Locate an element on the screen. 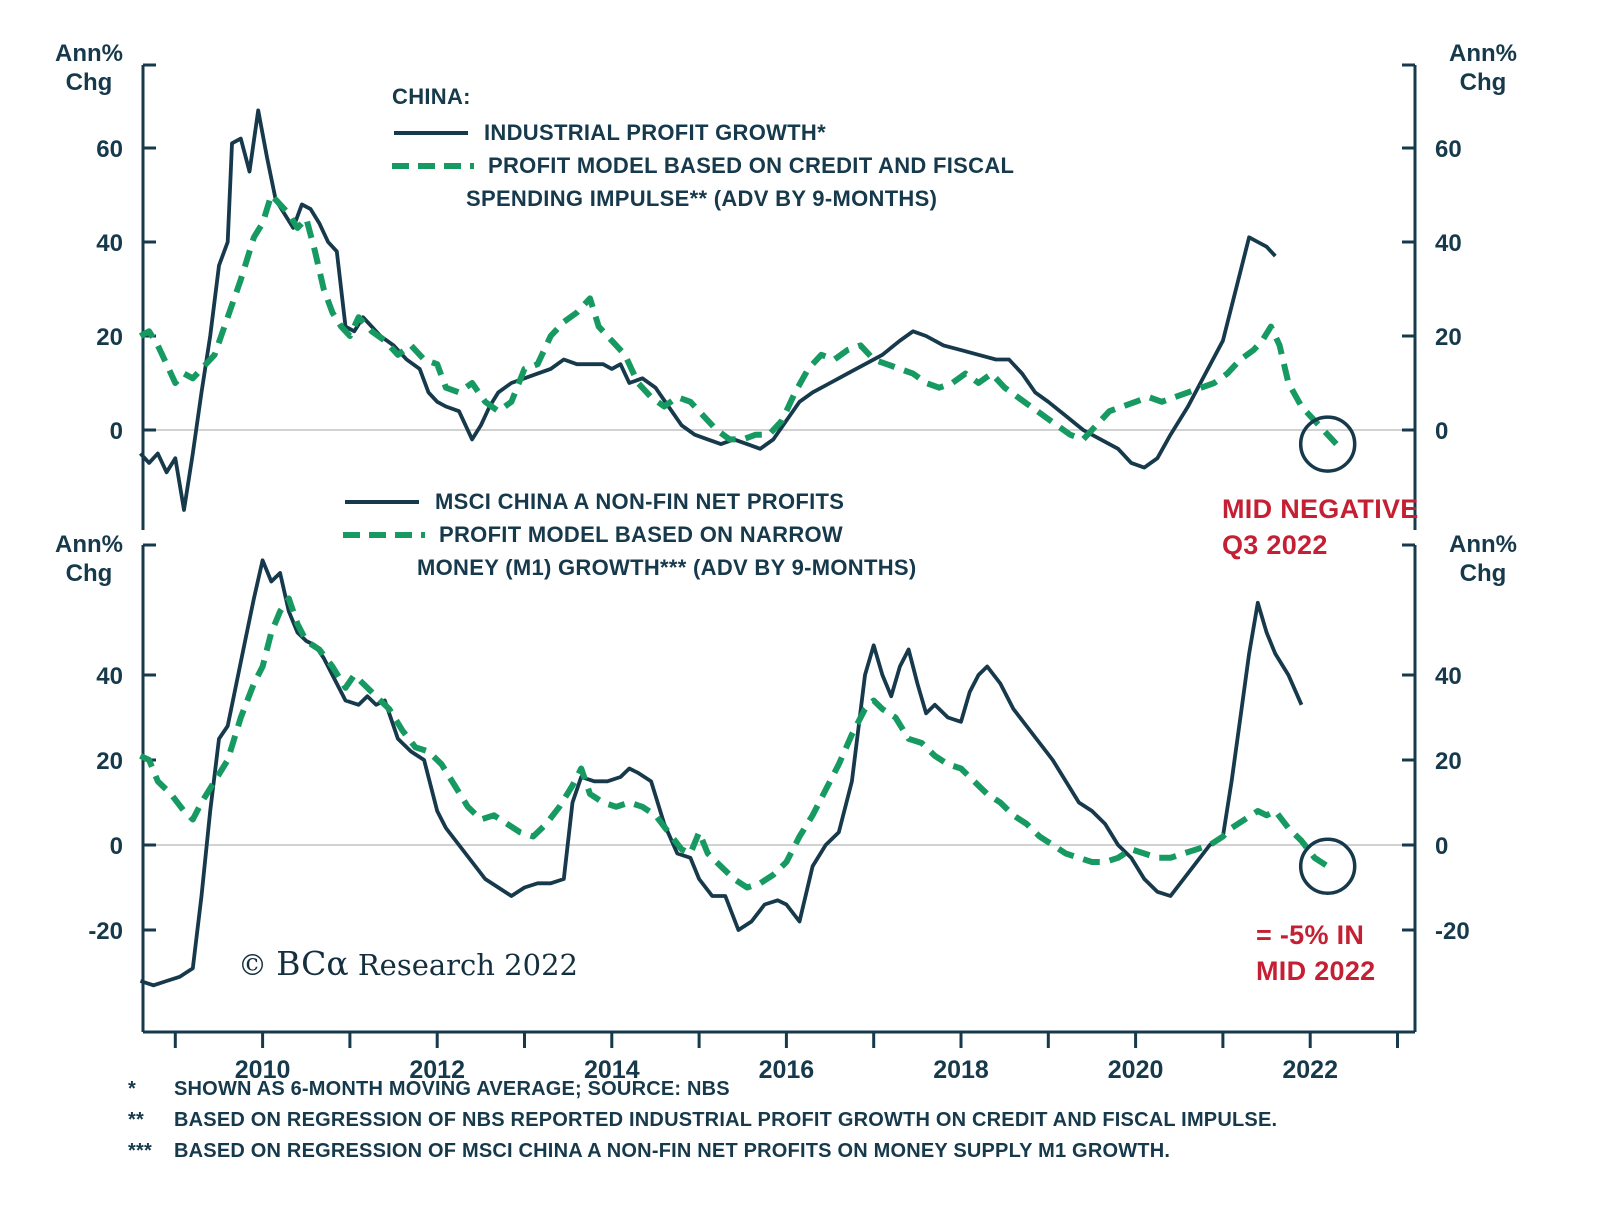  copyright-notice: © BCα Research 2022 is located at coordinates (408, 963).